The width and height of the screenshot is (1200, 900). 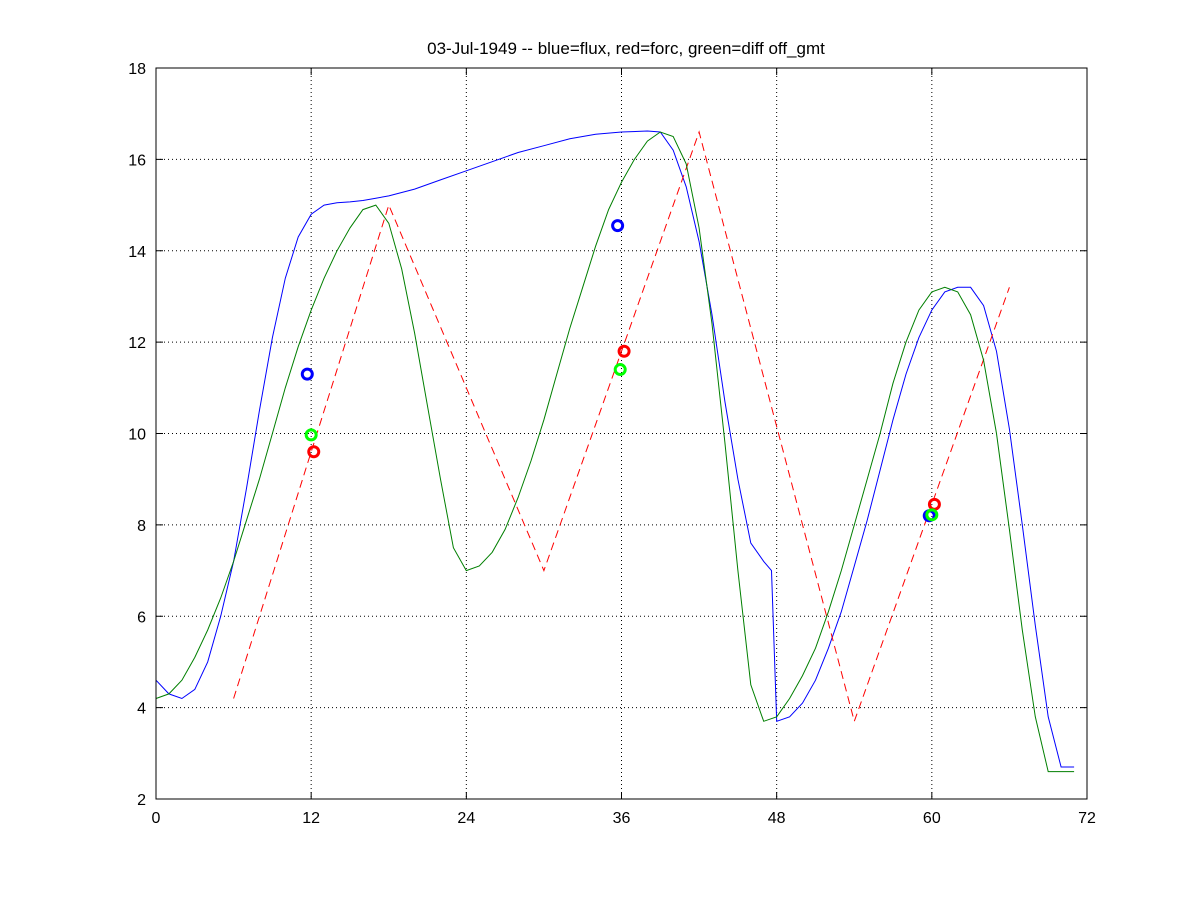 What do you see at coordinates (137, 69) in the screenshot?
I see `y-tick-label: 18` at bounding box center [137, 69].